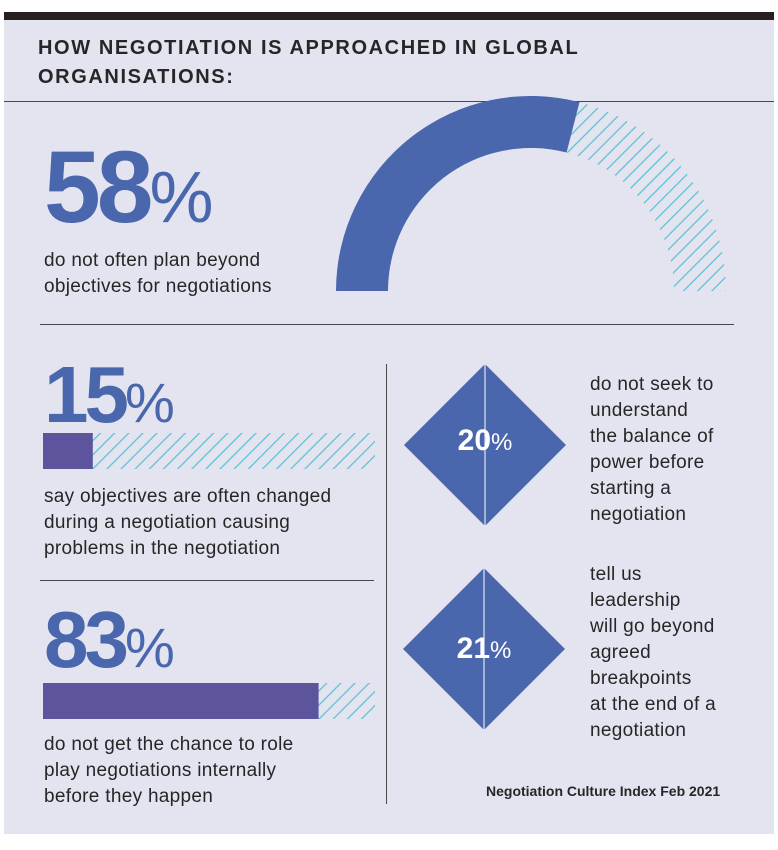 The height and width of the screenshot is (850, 778). What do you see at coordinates (501, 650) in the screenshot?
I see `stat-21-unit: %` at bounding box center [501, 650].